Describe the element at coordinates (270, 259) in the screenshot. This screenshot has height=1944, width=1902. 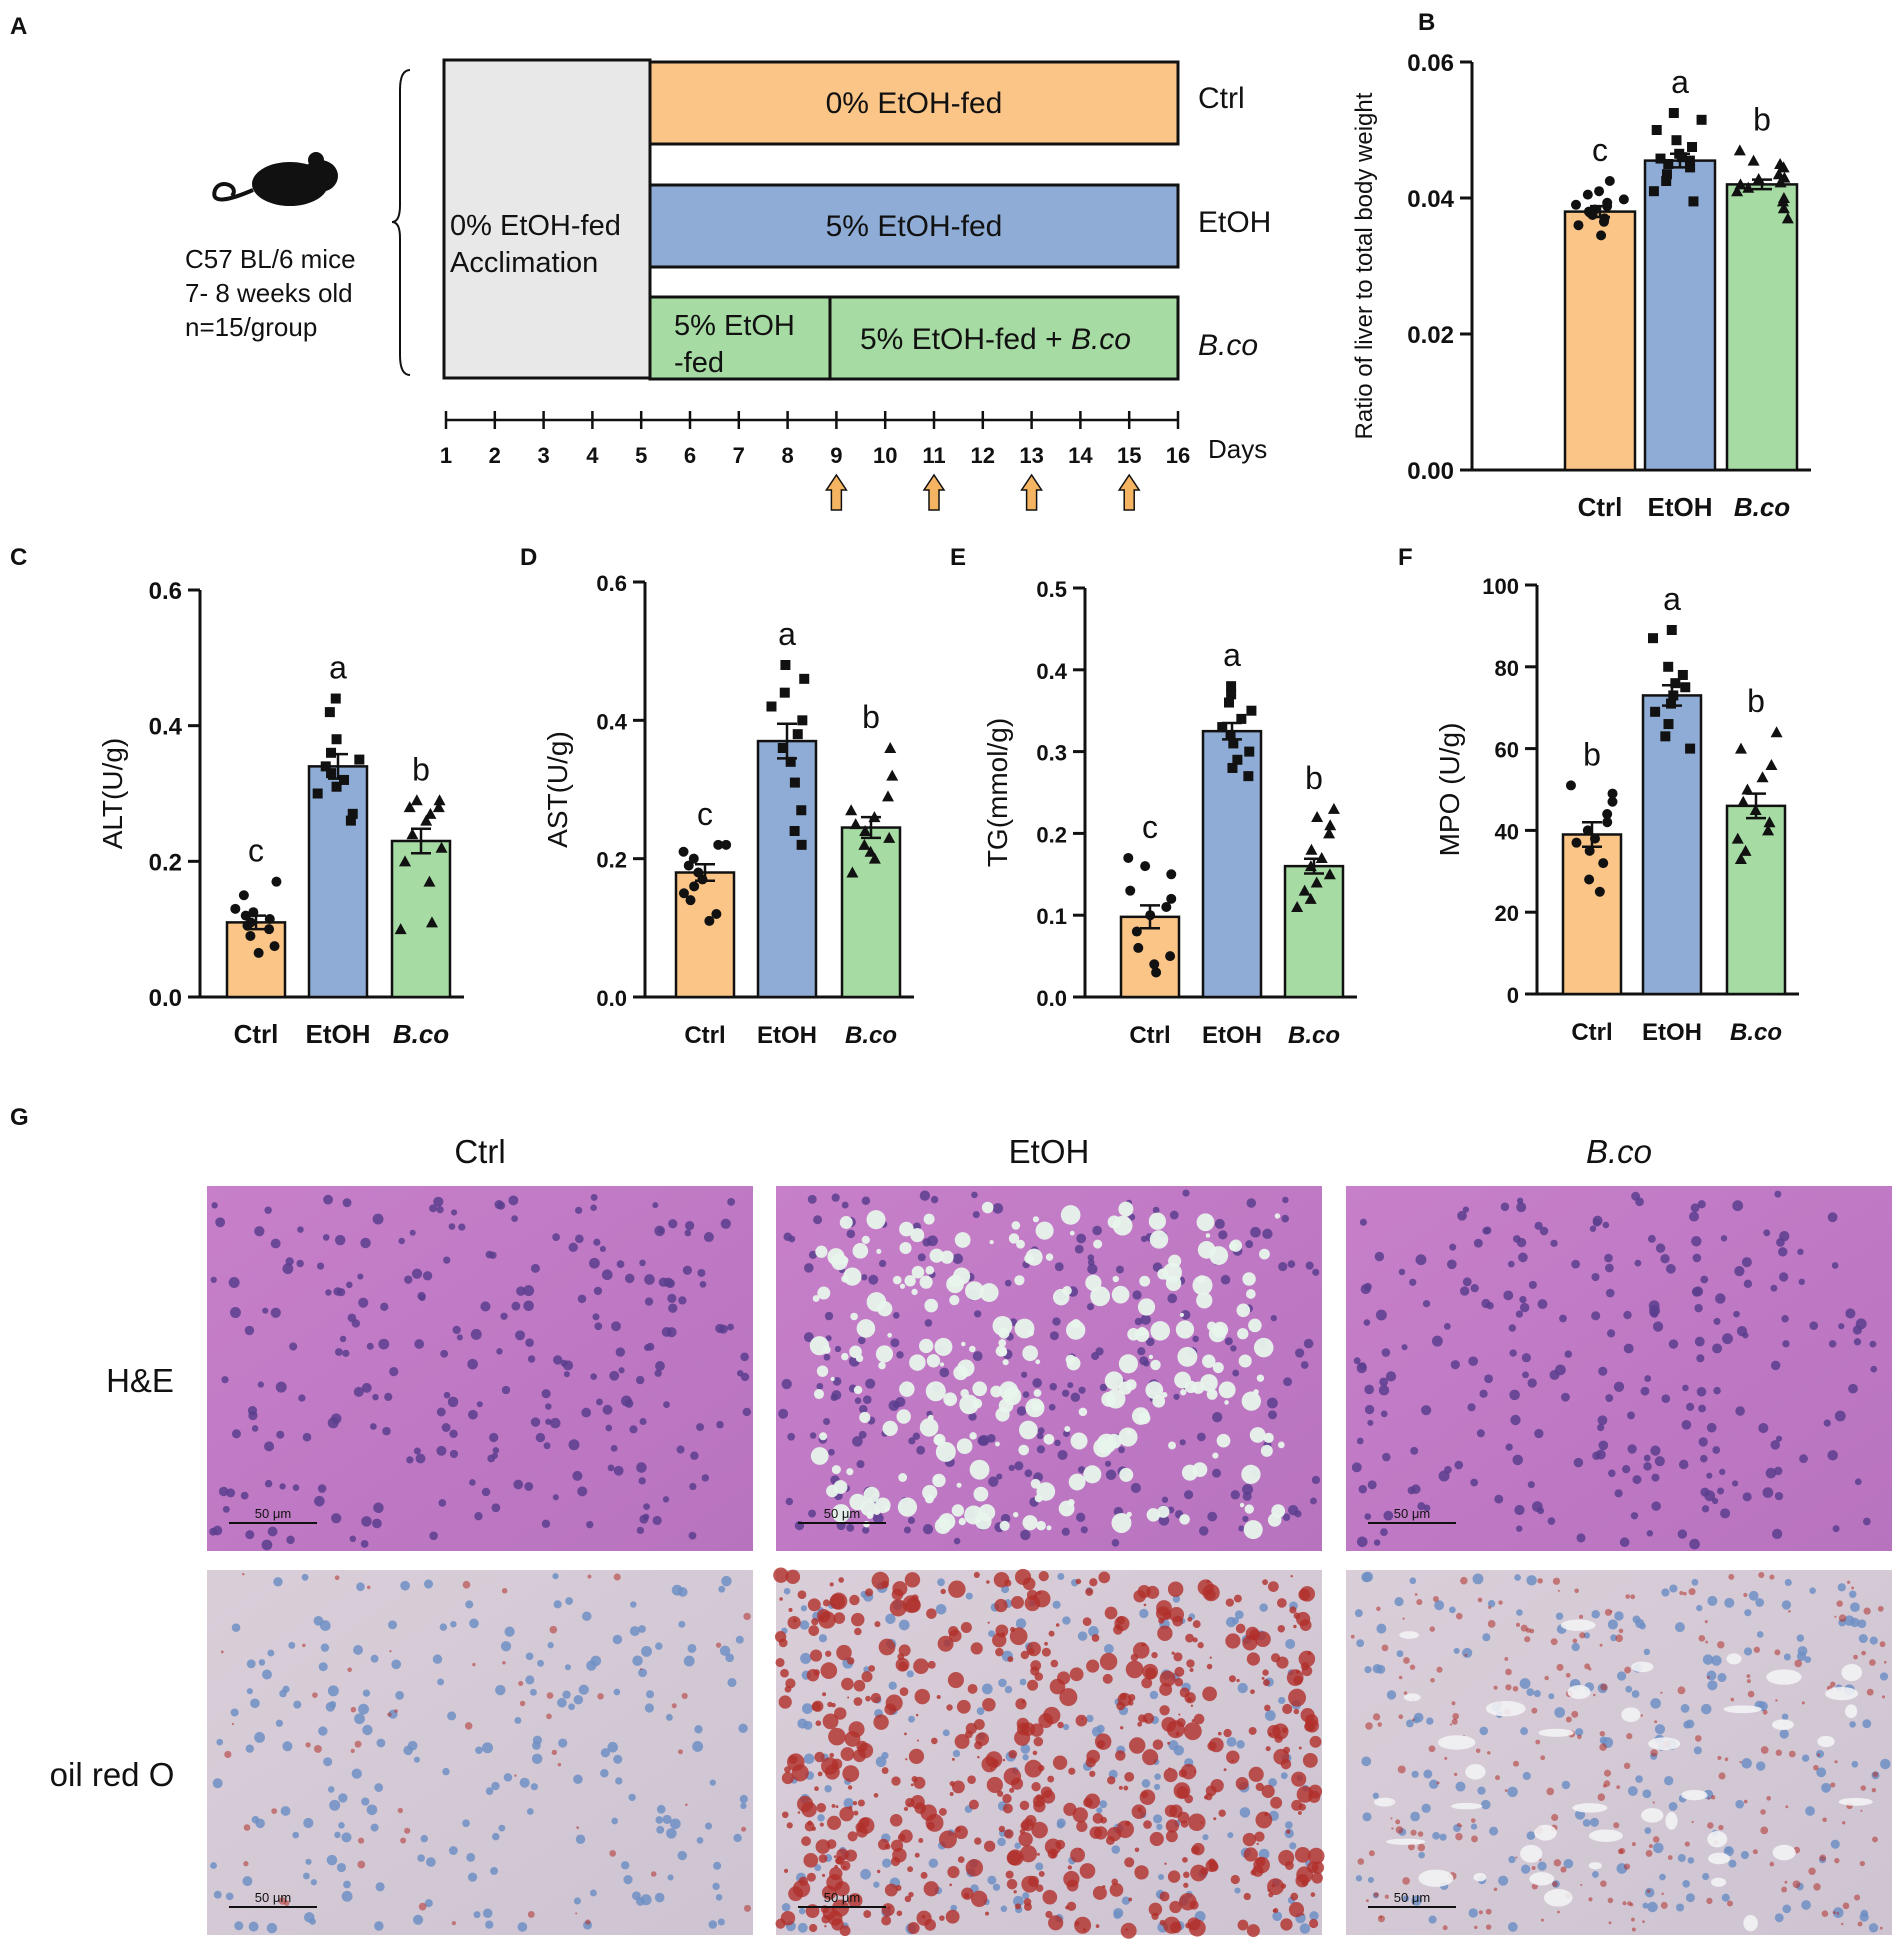
I see `mouse-info-line: C57 BL/6 mice` at that location.